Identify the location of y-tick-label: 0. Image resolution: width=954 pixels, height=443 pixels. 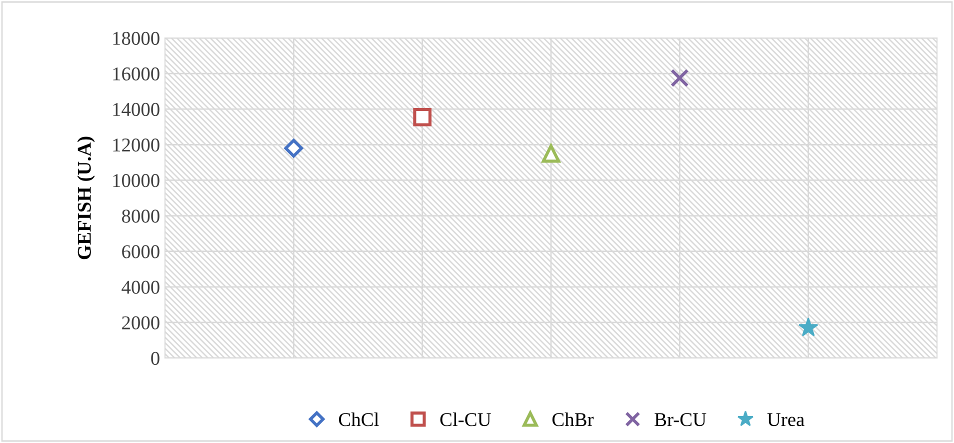
(155, 358).